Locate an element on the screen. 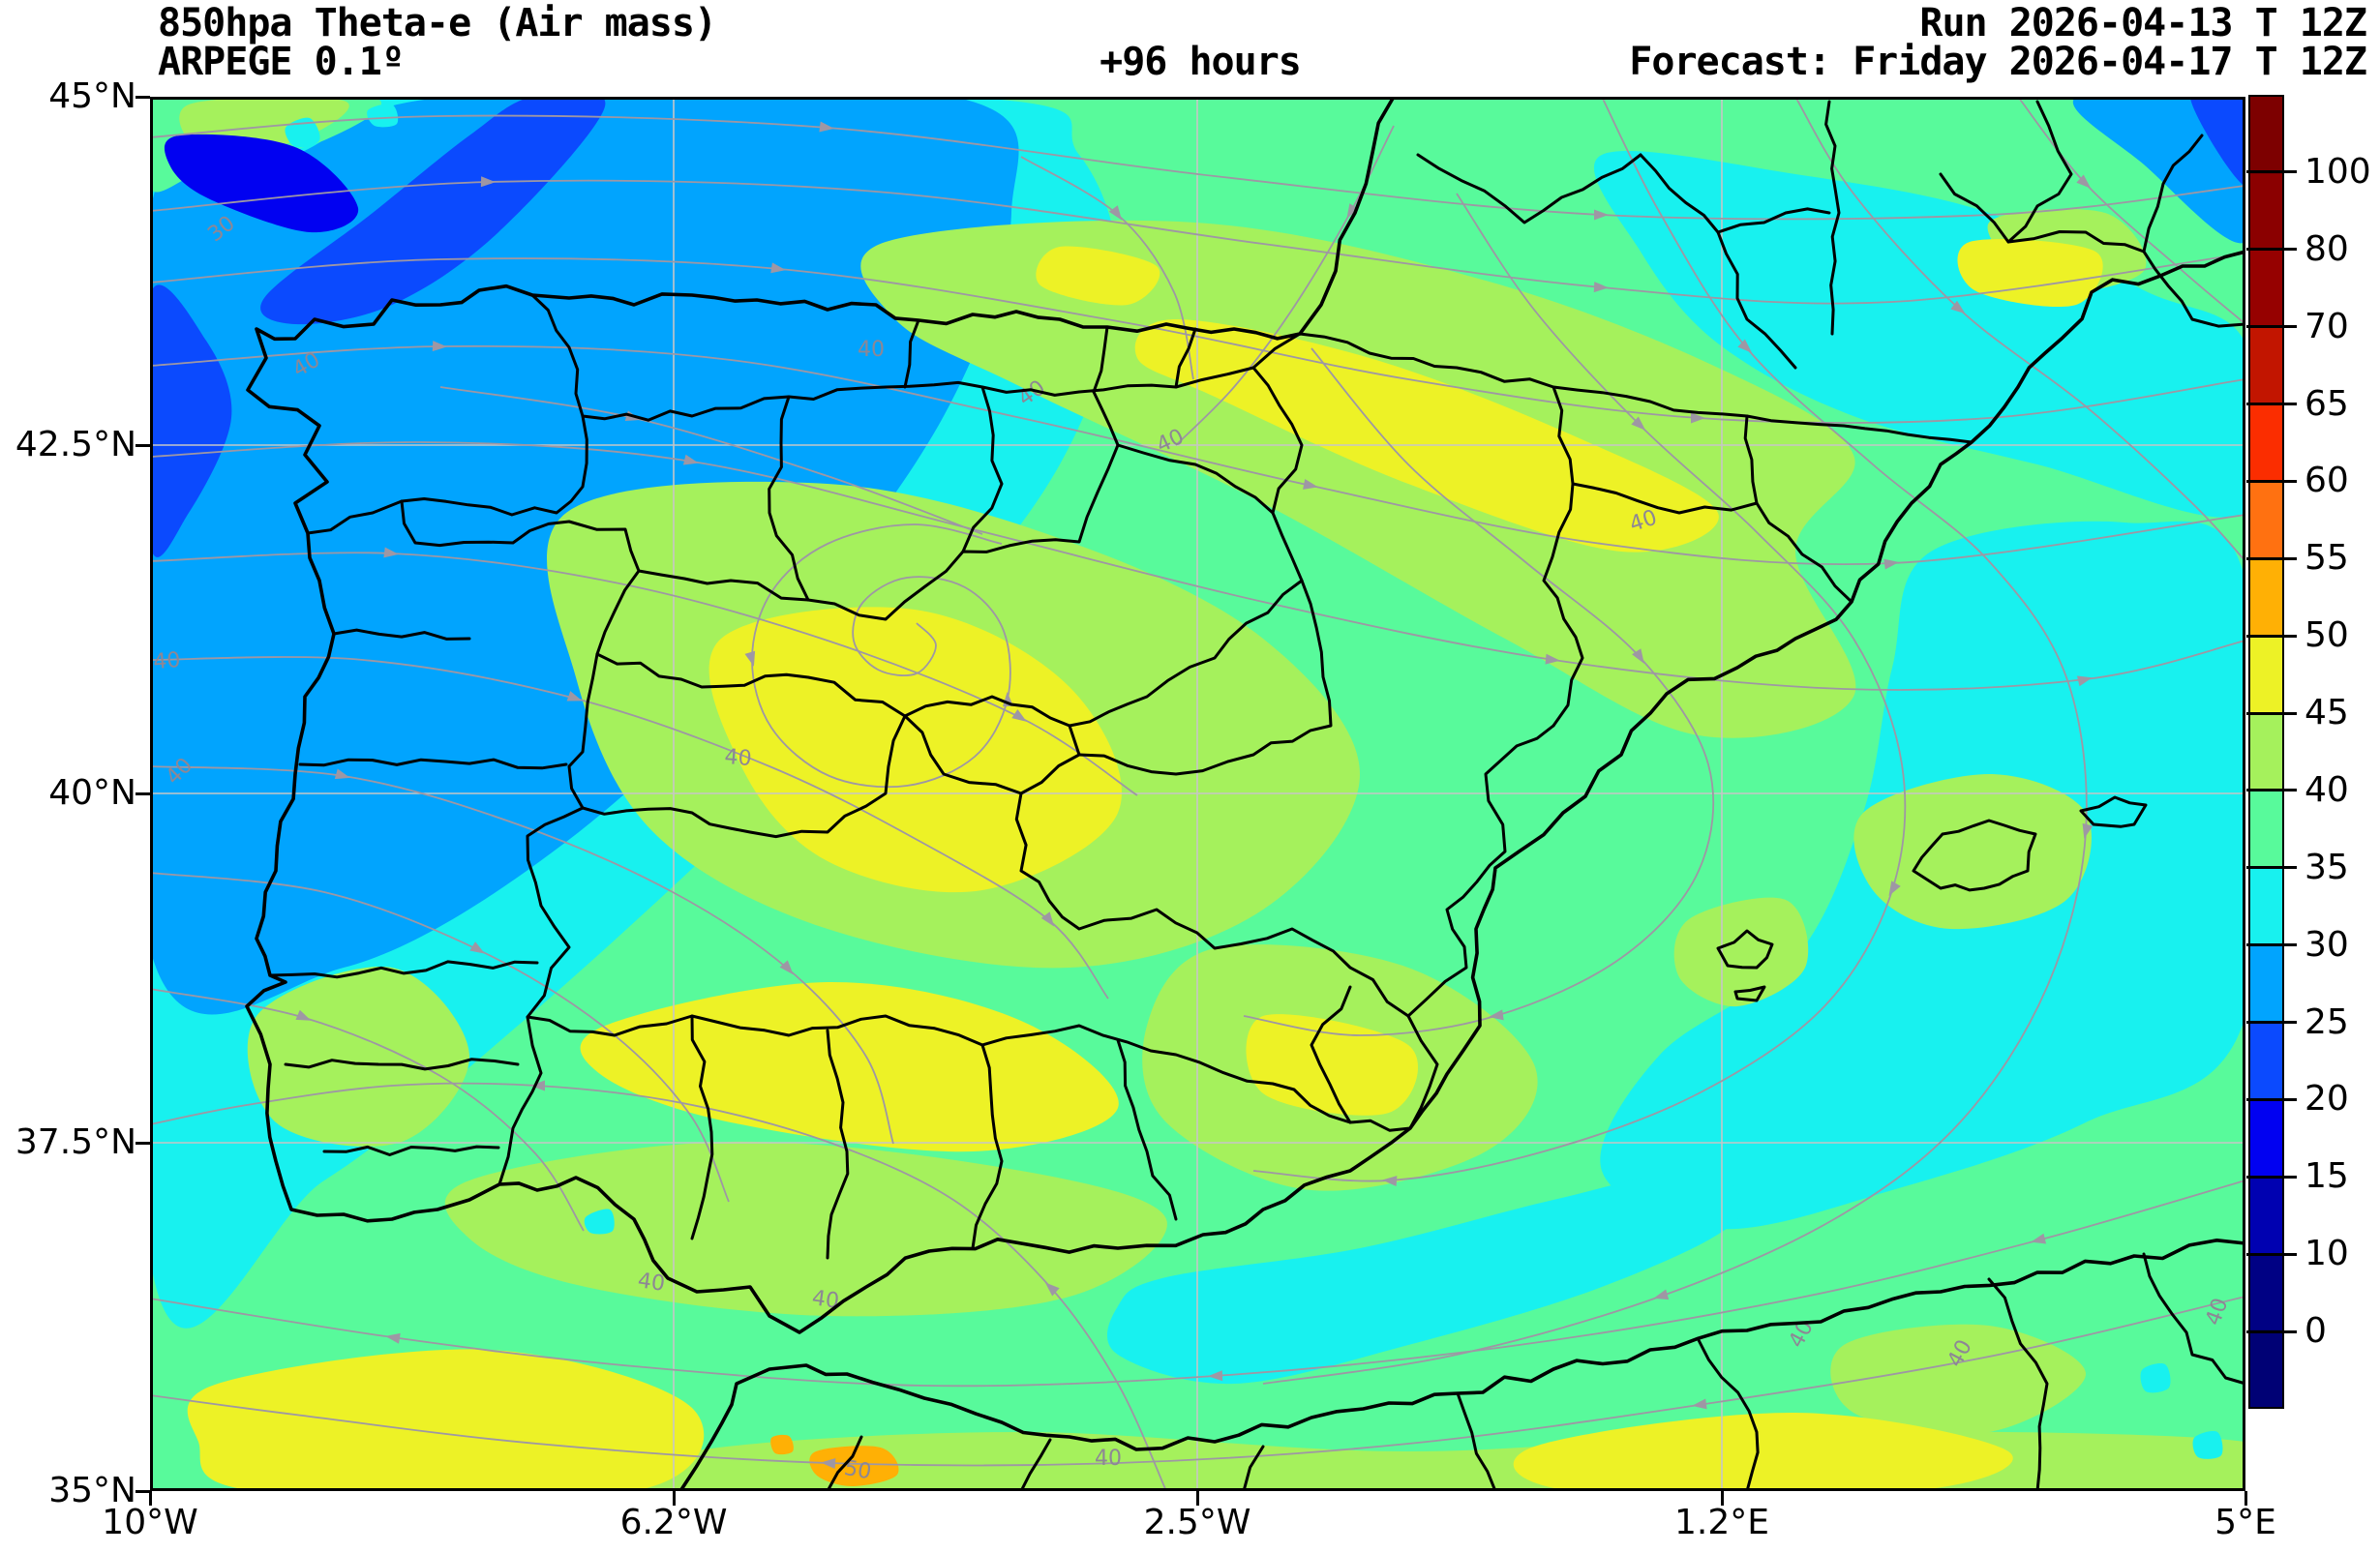 This screenshot has height=1553, width=2380. colorbar-label: 60 is located at coordinates (2327, 481).